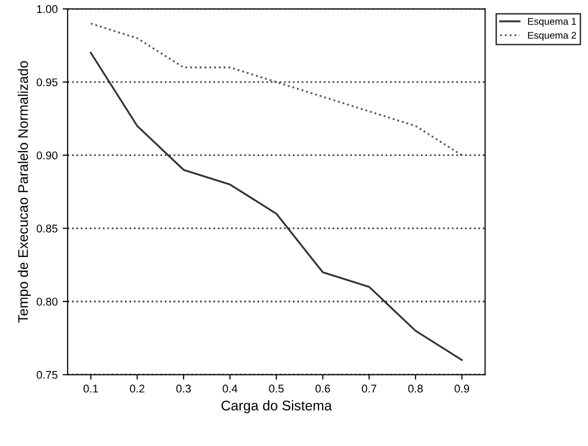 The height and width of the screenshot is (446, 588). What do you see at coordinates (369, 388) in the screenshot?
I see `x-tick-label: 0.7` at bounding box center [369, 388].